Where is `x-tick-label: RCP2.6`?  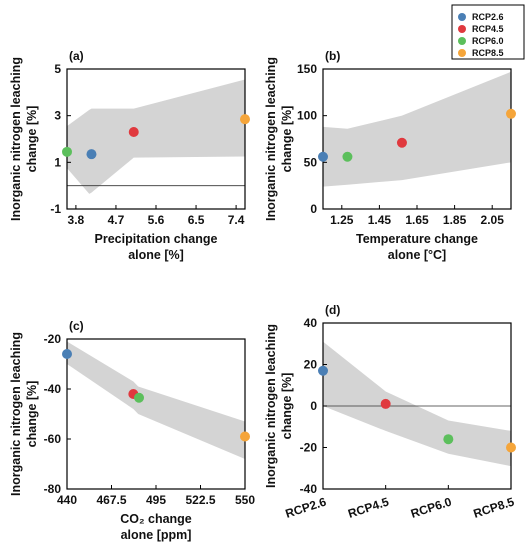
x-tick-label: RCP2.6 is located at coordinates (306, 507).